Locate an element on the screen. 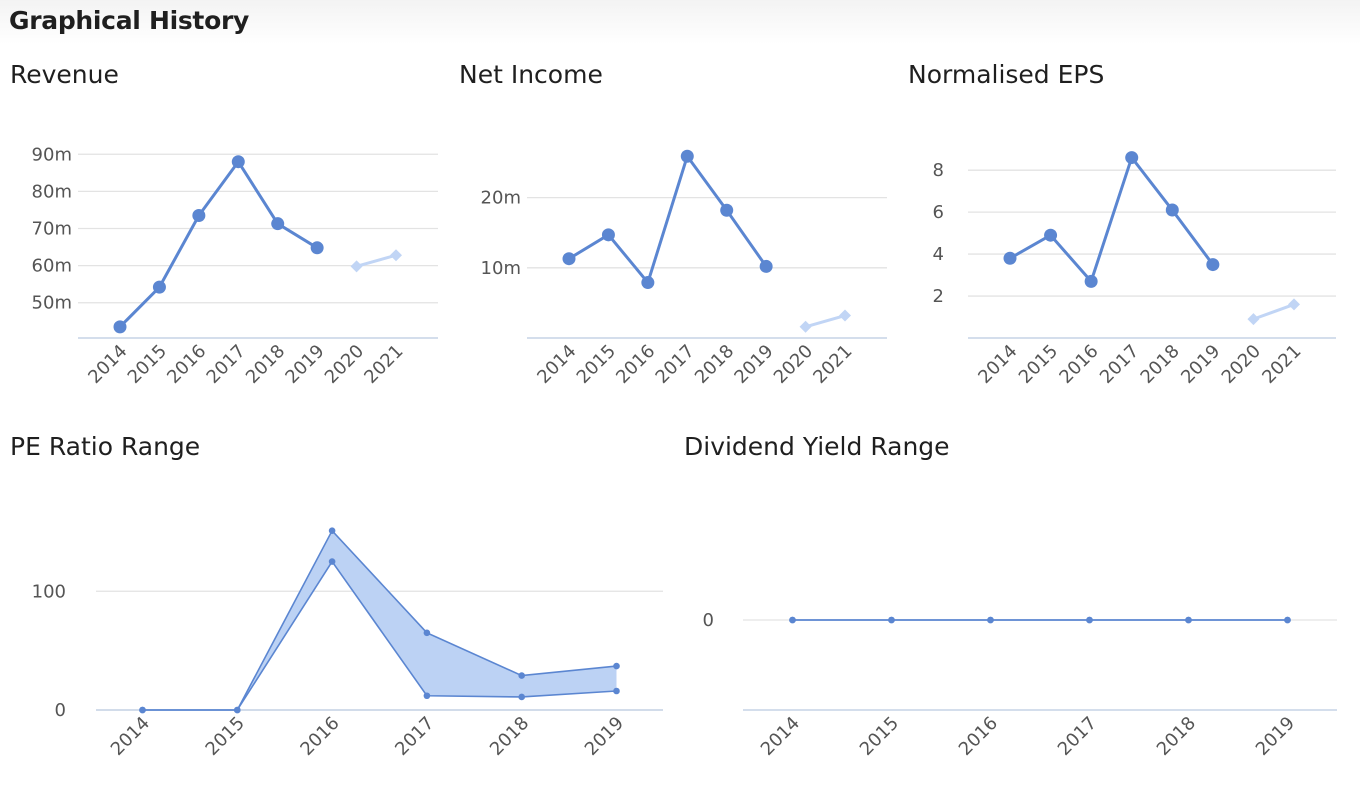 The height and width of the screenshot is (789, 1360). pe-ratio-range-low-point-2016 is located at coordinates (332, 561).